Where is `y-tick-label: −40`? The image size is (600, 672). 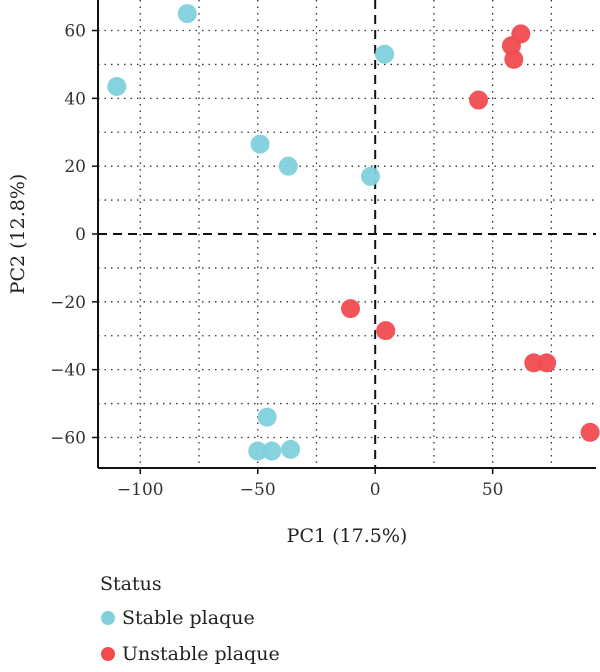 y-tick-label: −40 is located at coordinates (68, 371).